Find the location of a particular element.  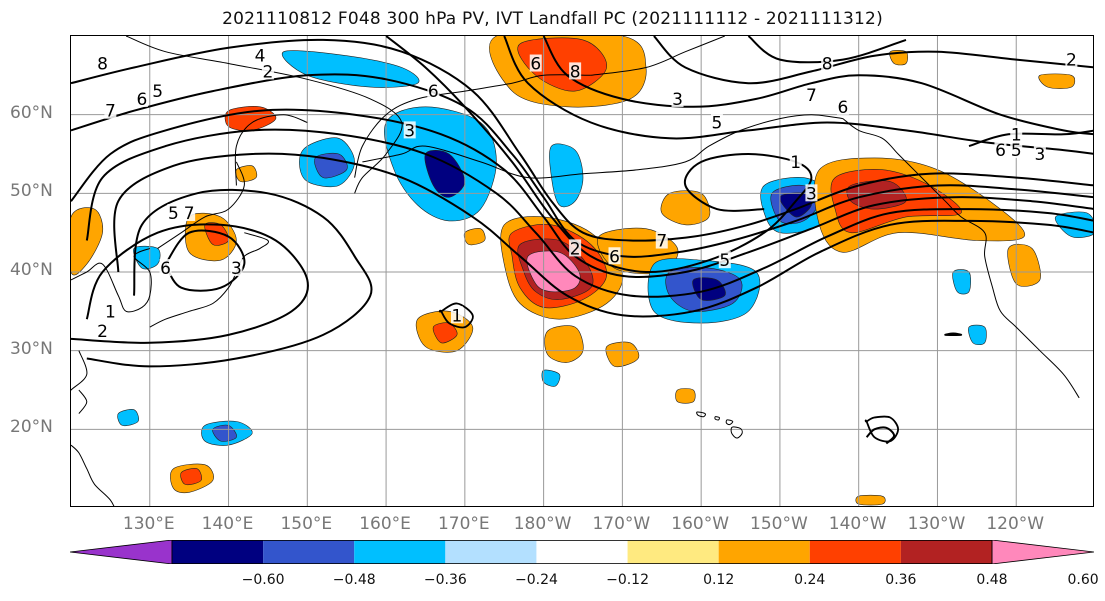

longitude-tick-label: 180°W is located at coordinates (542, 524).